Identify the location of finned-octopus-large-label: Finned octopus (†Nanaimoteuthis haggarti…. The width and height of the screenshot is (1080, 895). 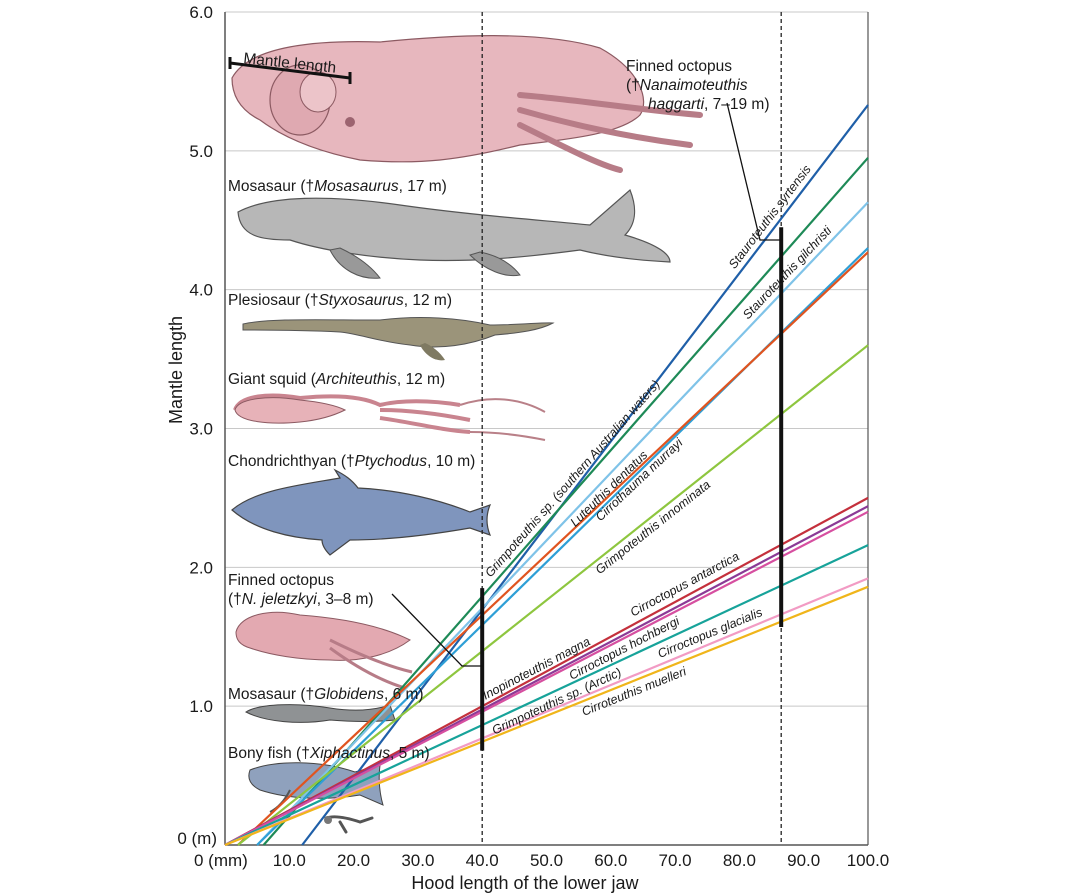
(698, 85).